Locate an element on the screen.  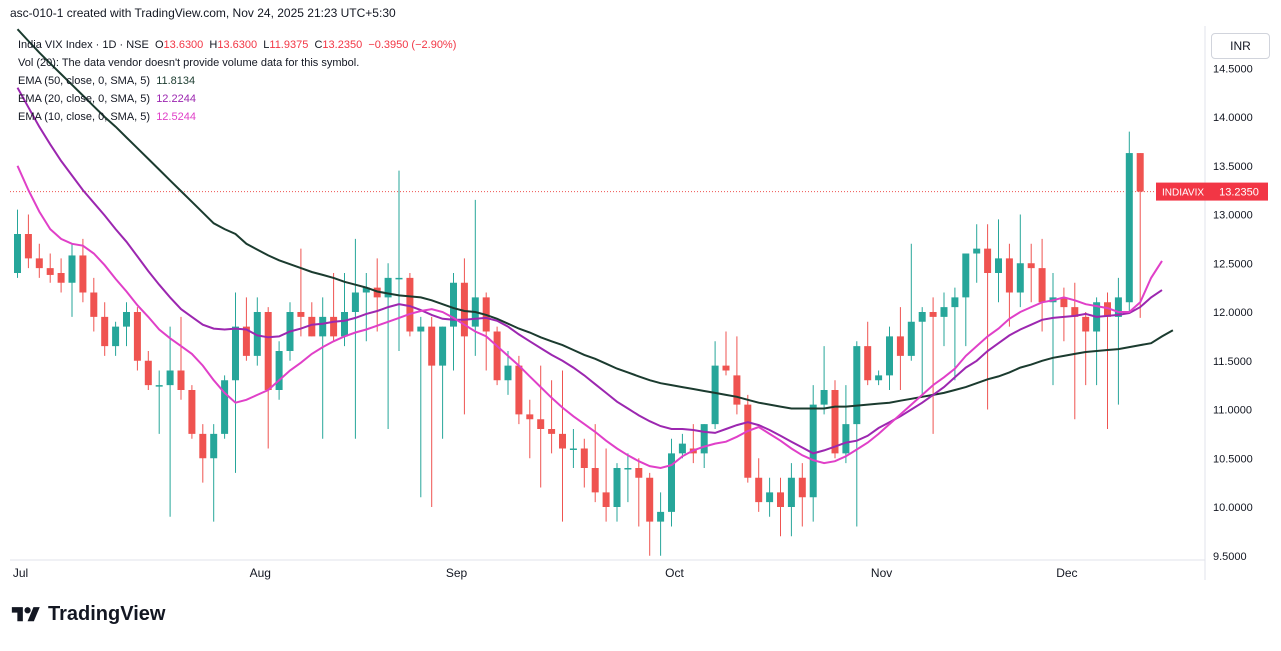
ohlc-open-label: O is located at coordinates (159, 45).